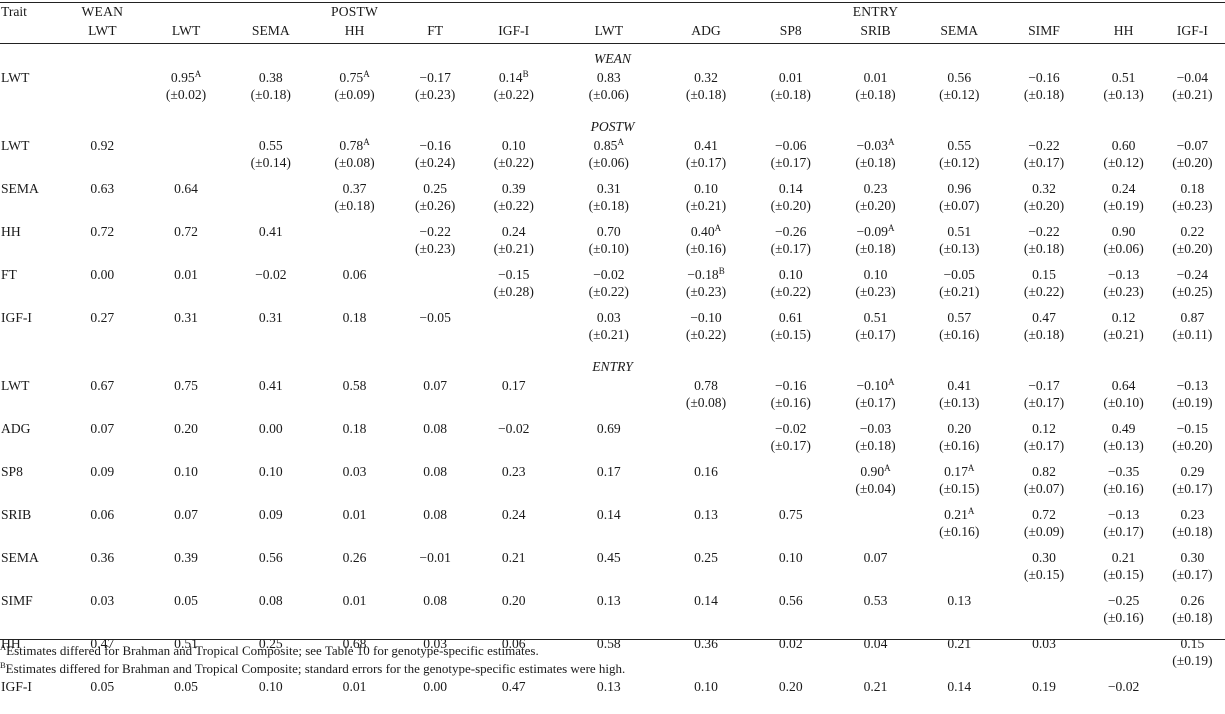 The image size is (1225, 714). I want to click on table-cell: −0.02, so click(1123, 696).